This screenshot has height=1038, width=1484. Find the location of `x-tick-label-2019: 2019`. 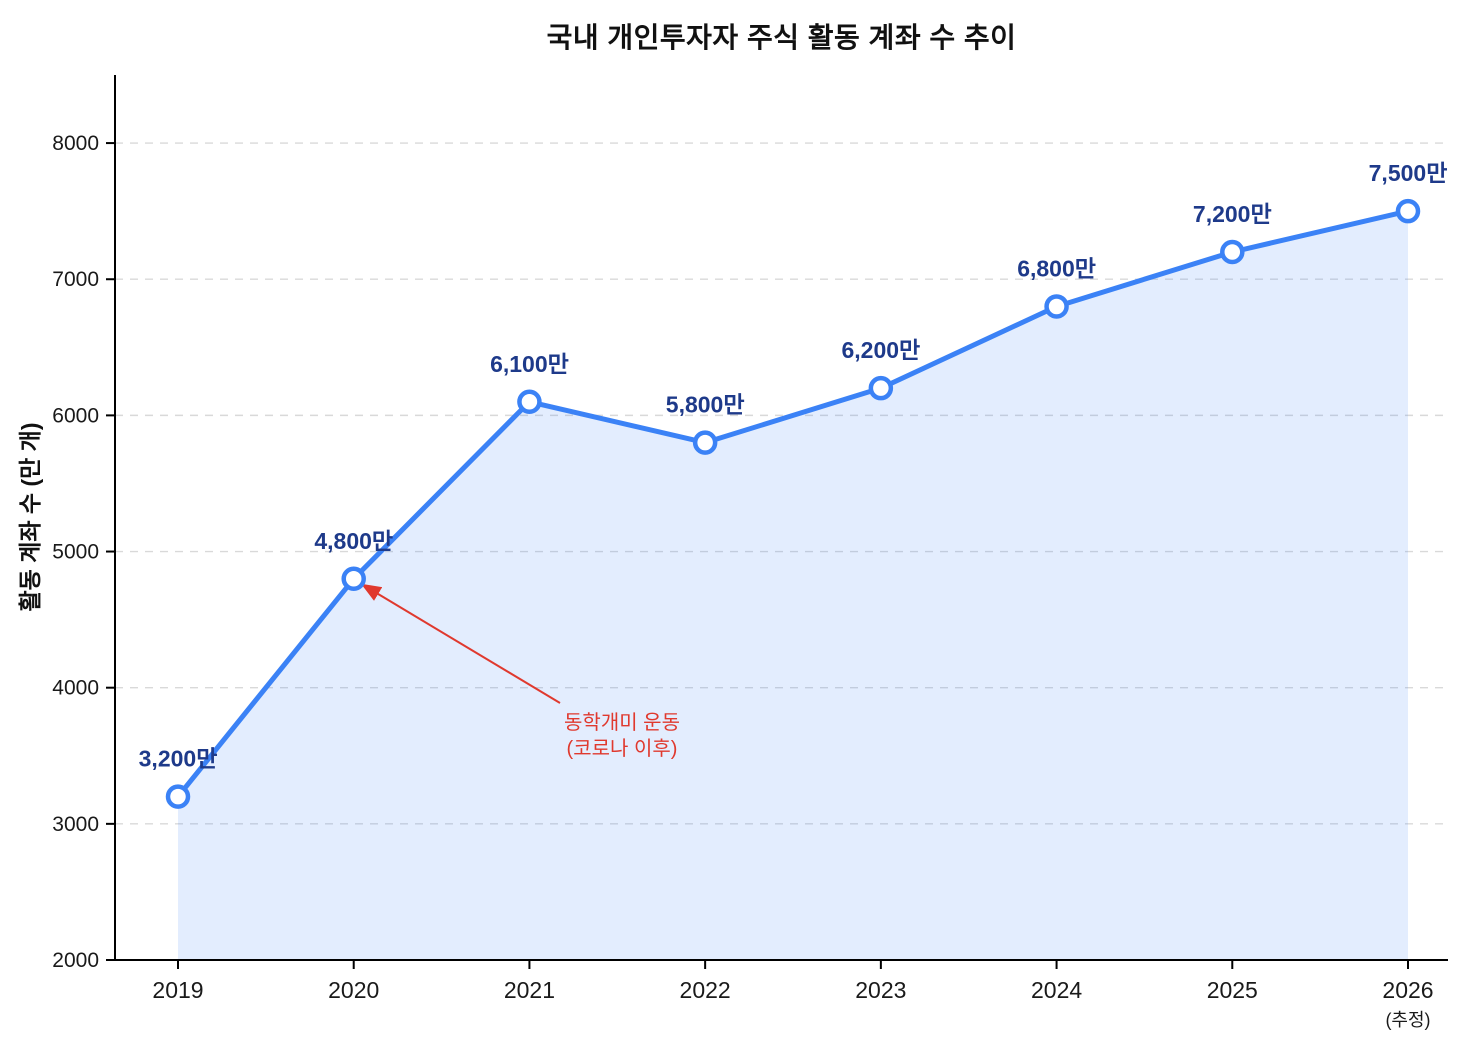

x-tick-label-2019: 2019 is located at coordinates (177, 990).